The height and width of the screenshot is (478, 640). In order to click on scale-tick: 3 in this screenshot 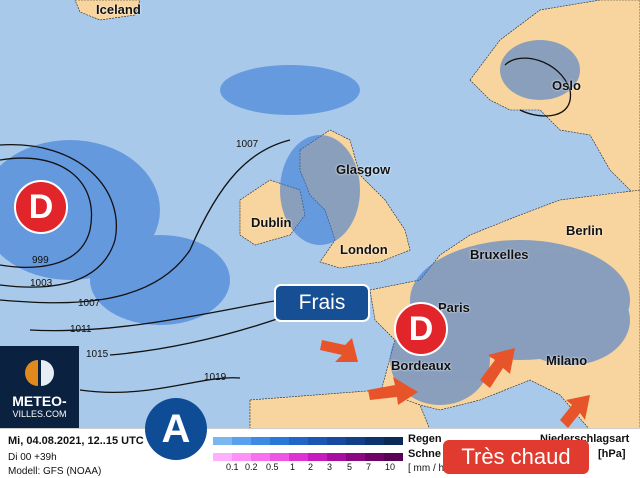, I will do `click(330, 467)`.